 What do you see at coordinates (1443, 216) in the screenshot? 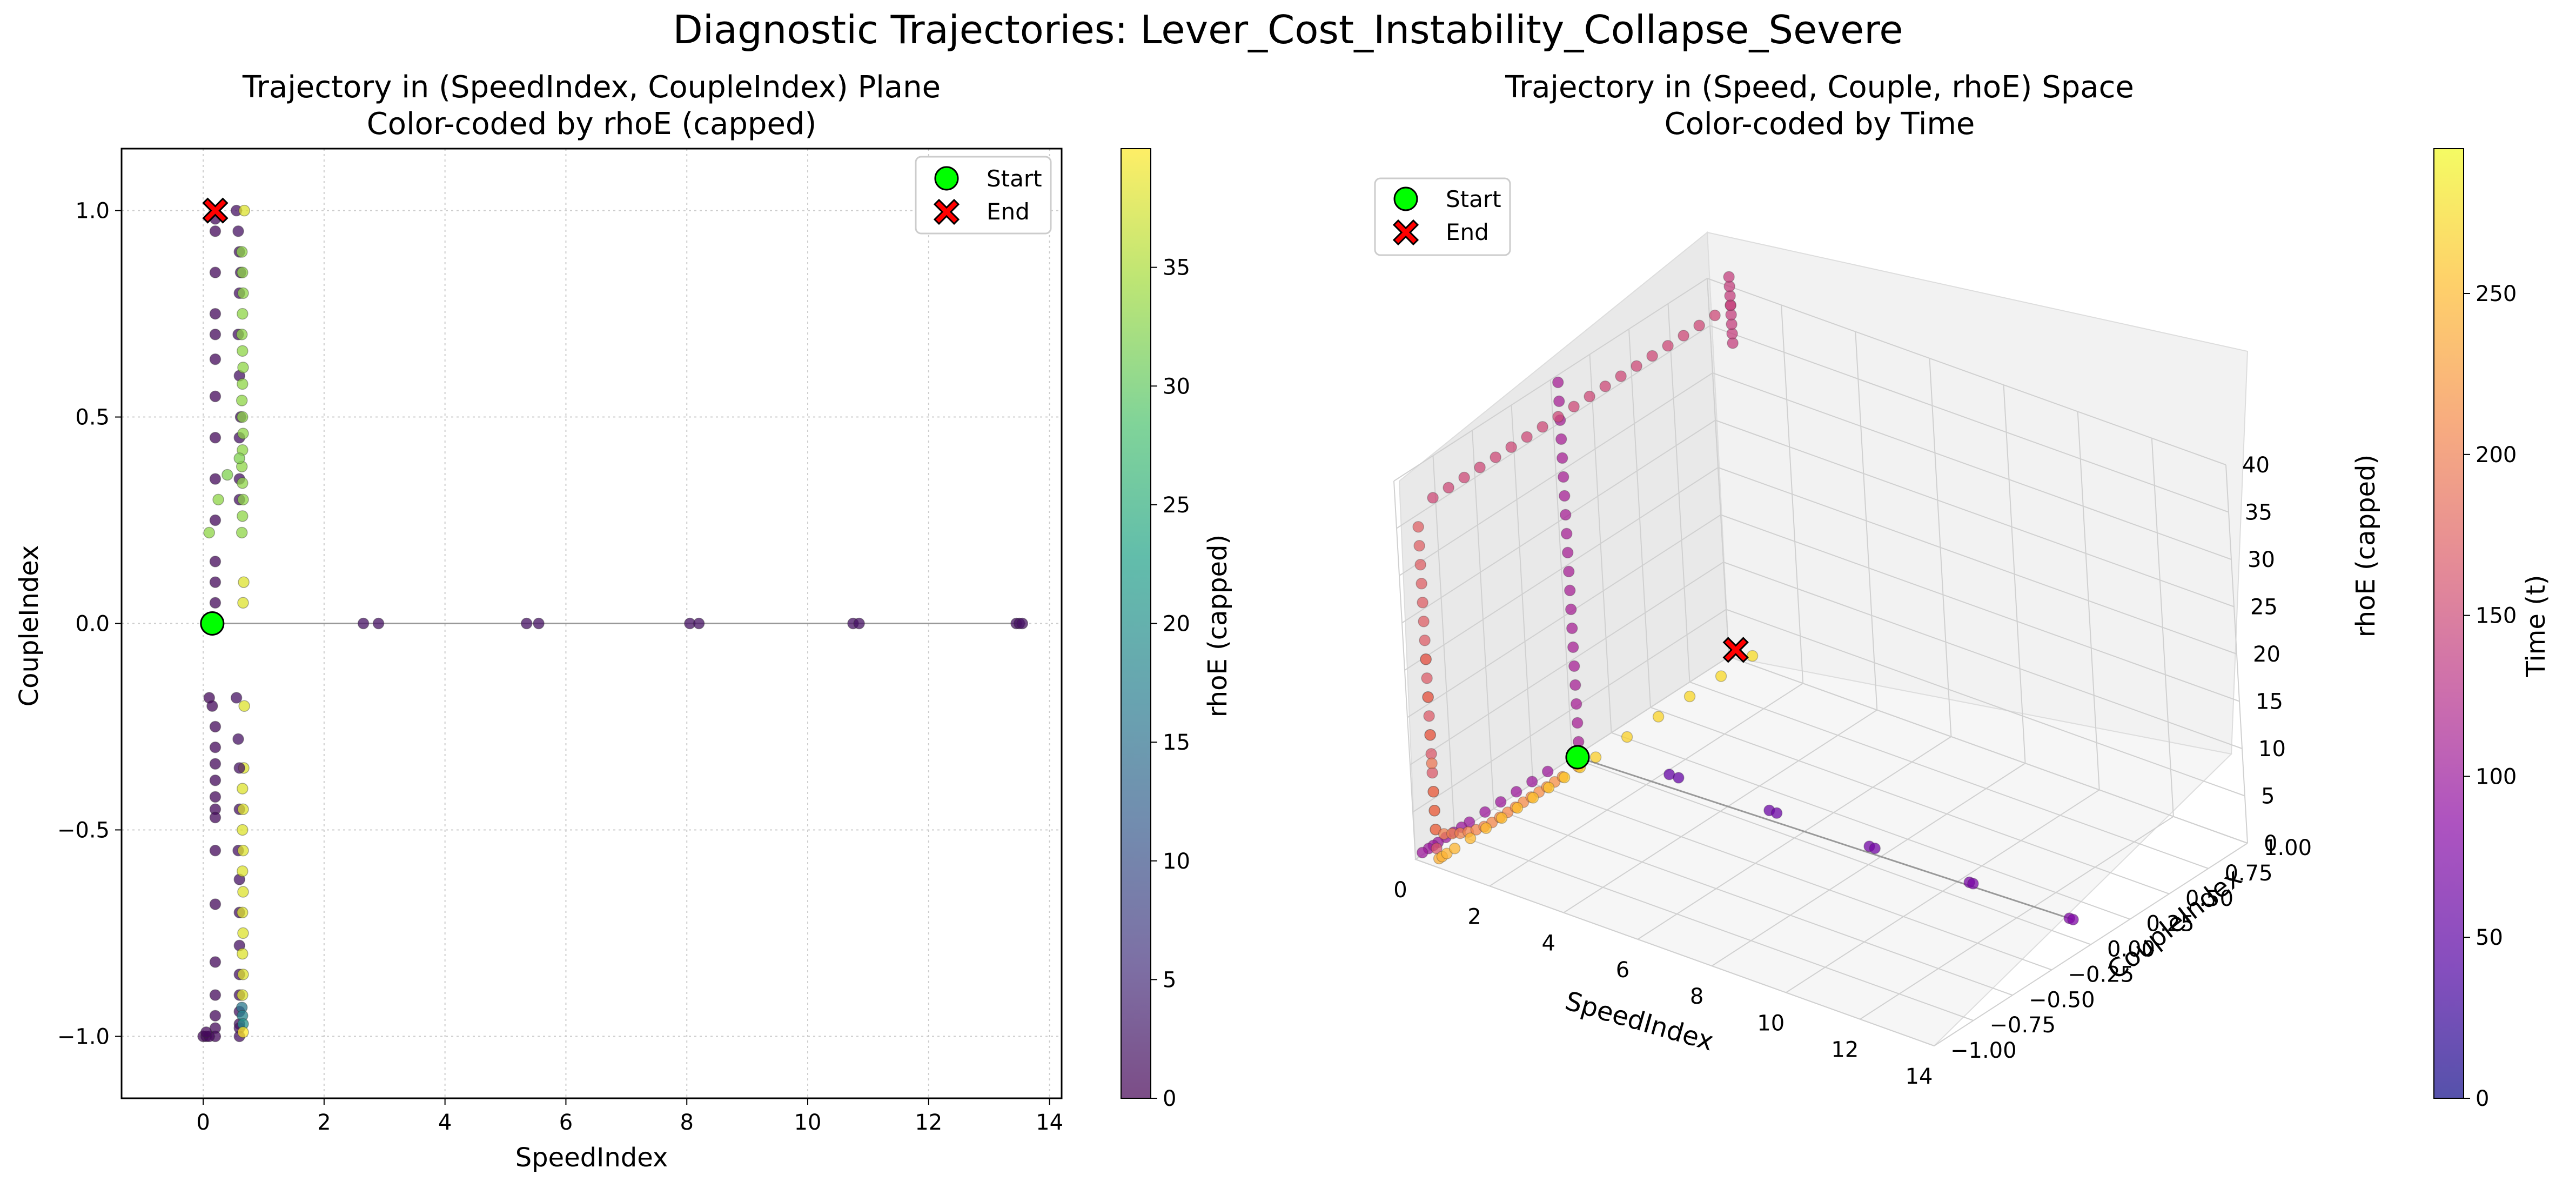
I see `right-legend: Start End` at bounding box center [1443, 216].